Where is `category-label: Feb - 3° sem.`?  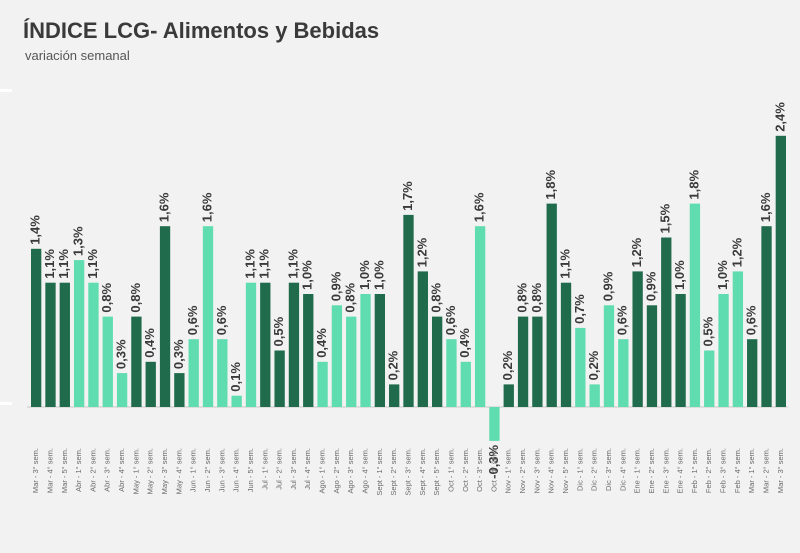
category-label: Feb - 3° sem. is located at coordinates (723, 470).